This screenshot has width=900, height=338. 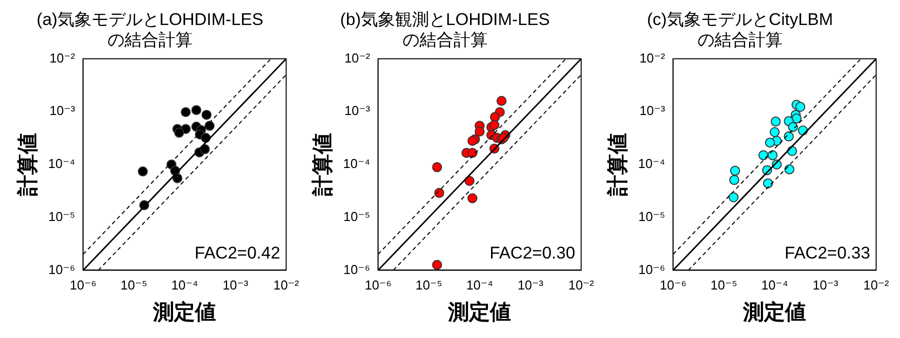 I want to click on annotation: FAC2=0.30, so click(x=533, y=252).